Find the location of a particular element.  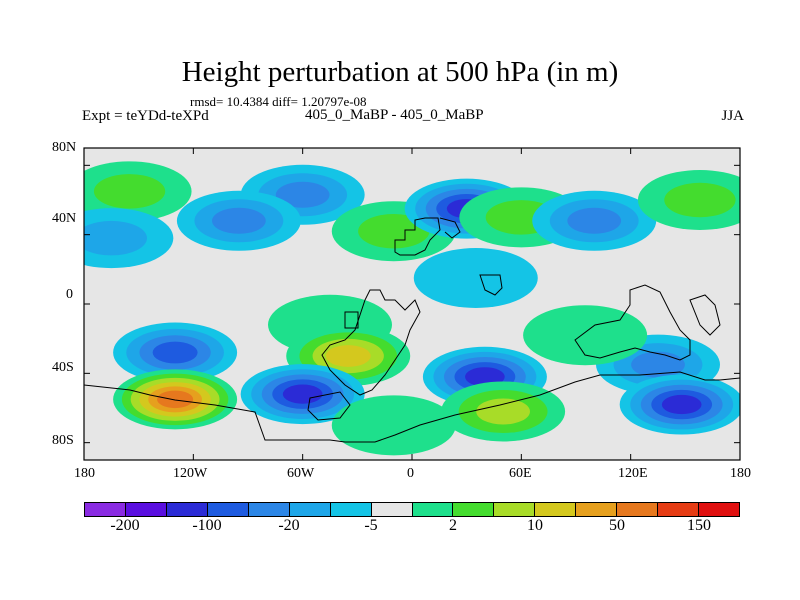

colorbar-label: 2 is located at coordinates (453, 525).